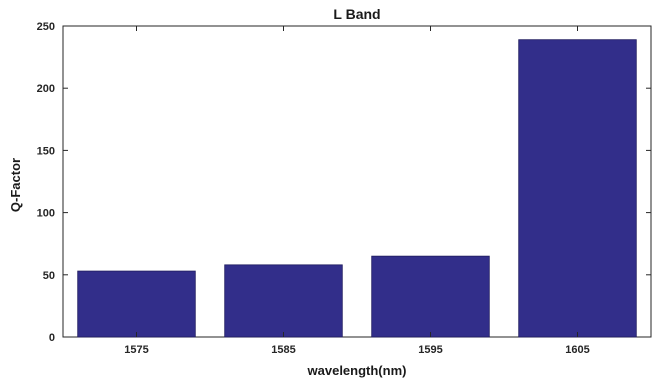 The image size is (657, 381). I want to click on x-tick-label: 1605, so click(577, 350).